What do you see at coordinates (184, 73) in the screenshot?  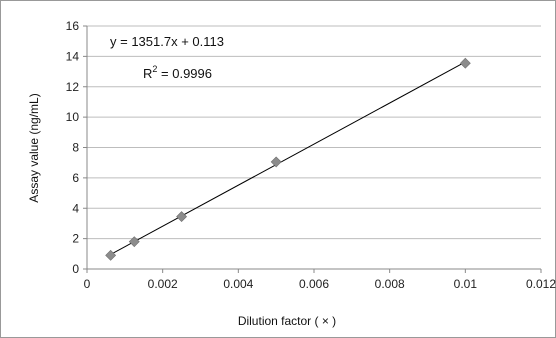 I see `r2-value: = 0.9996` at bounding box center [184, 73].